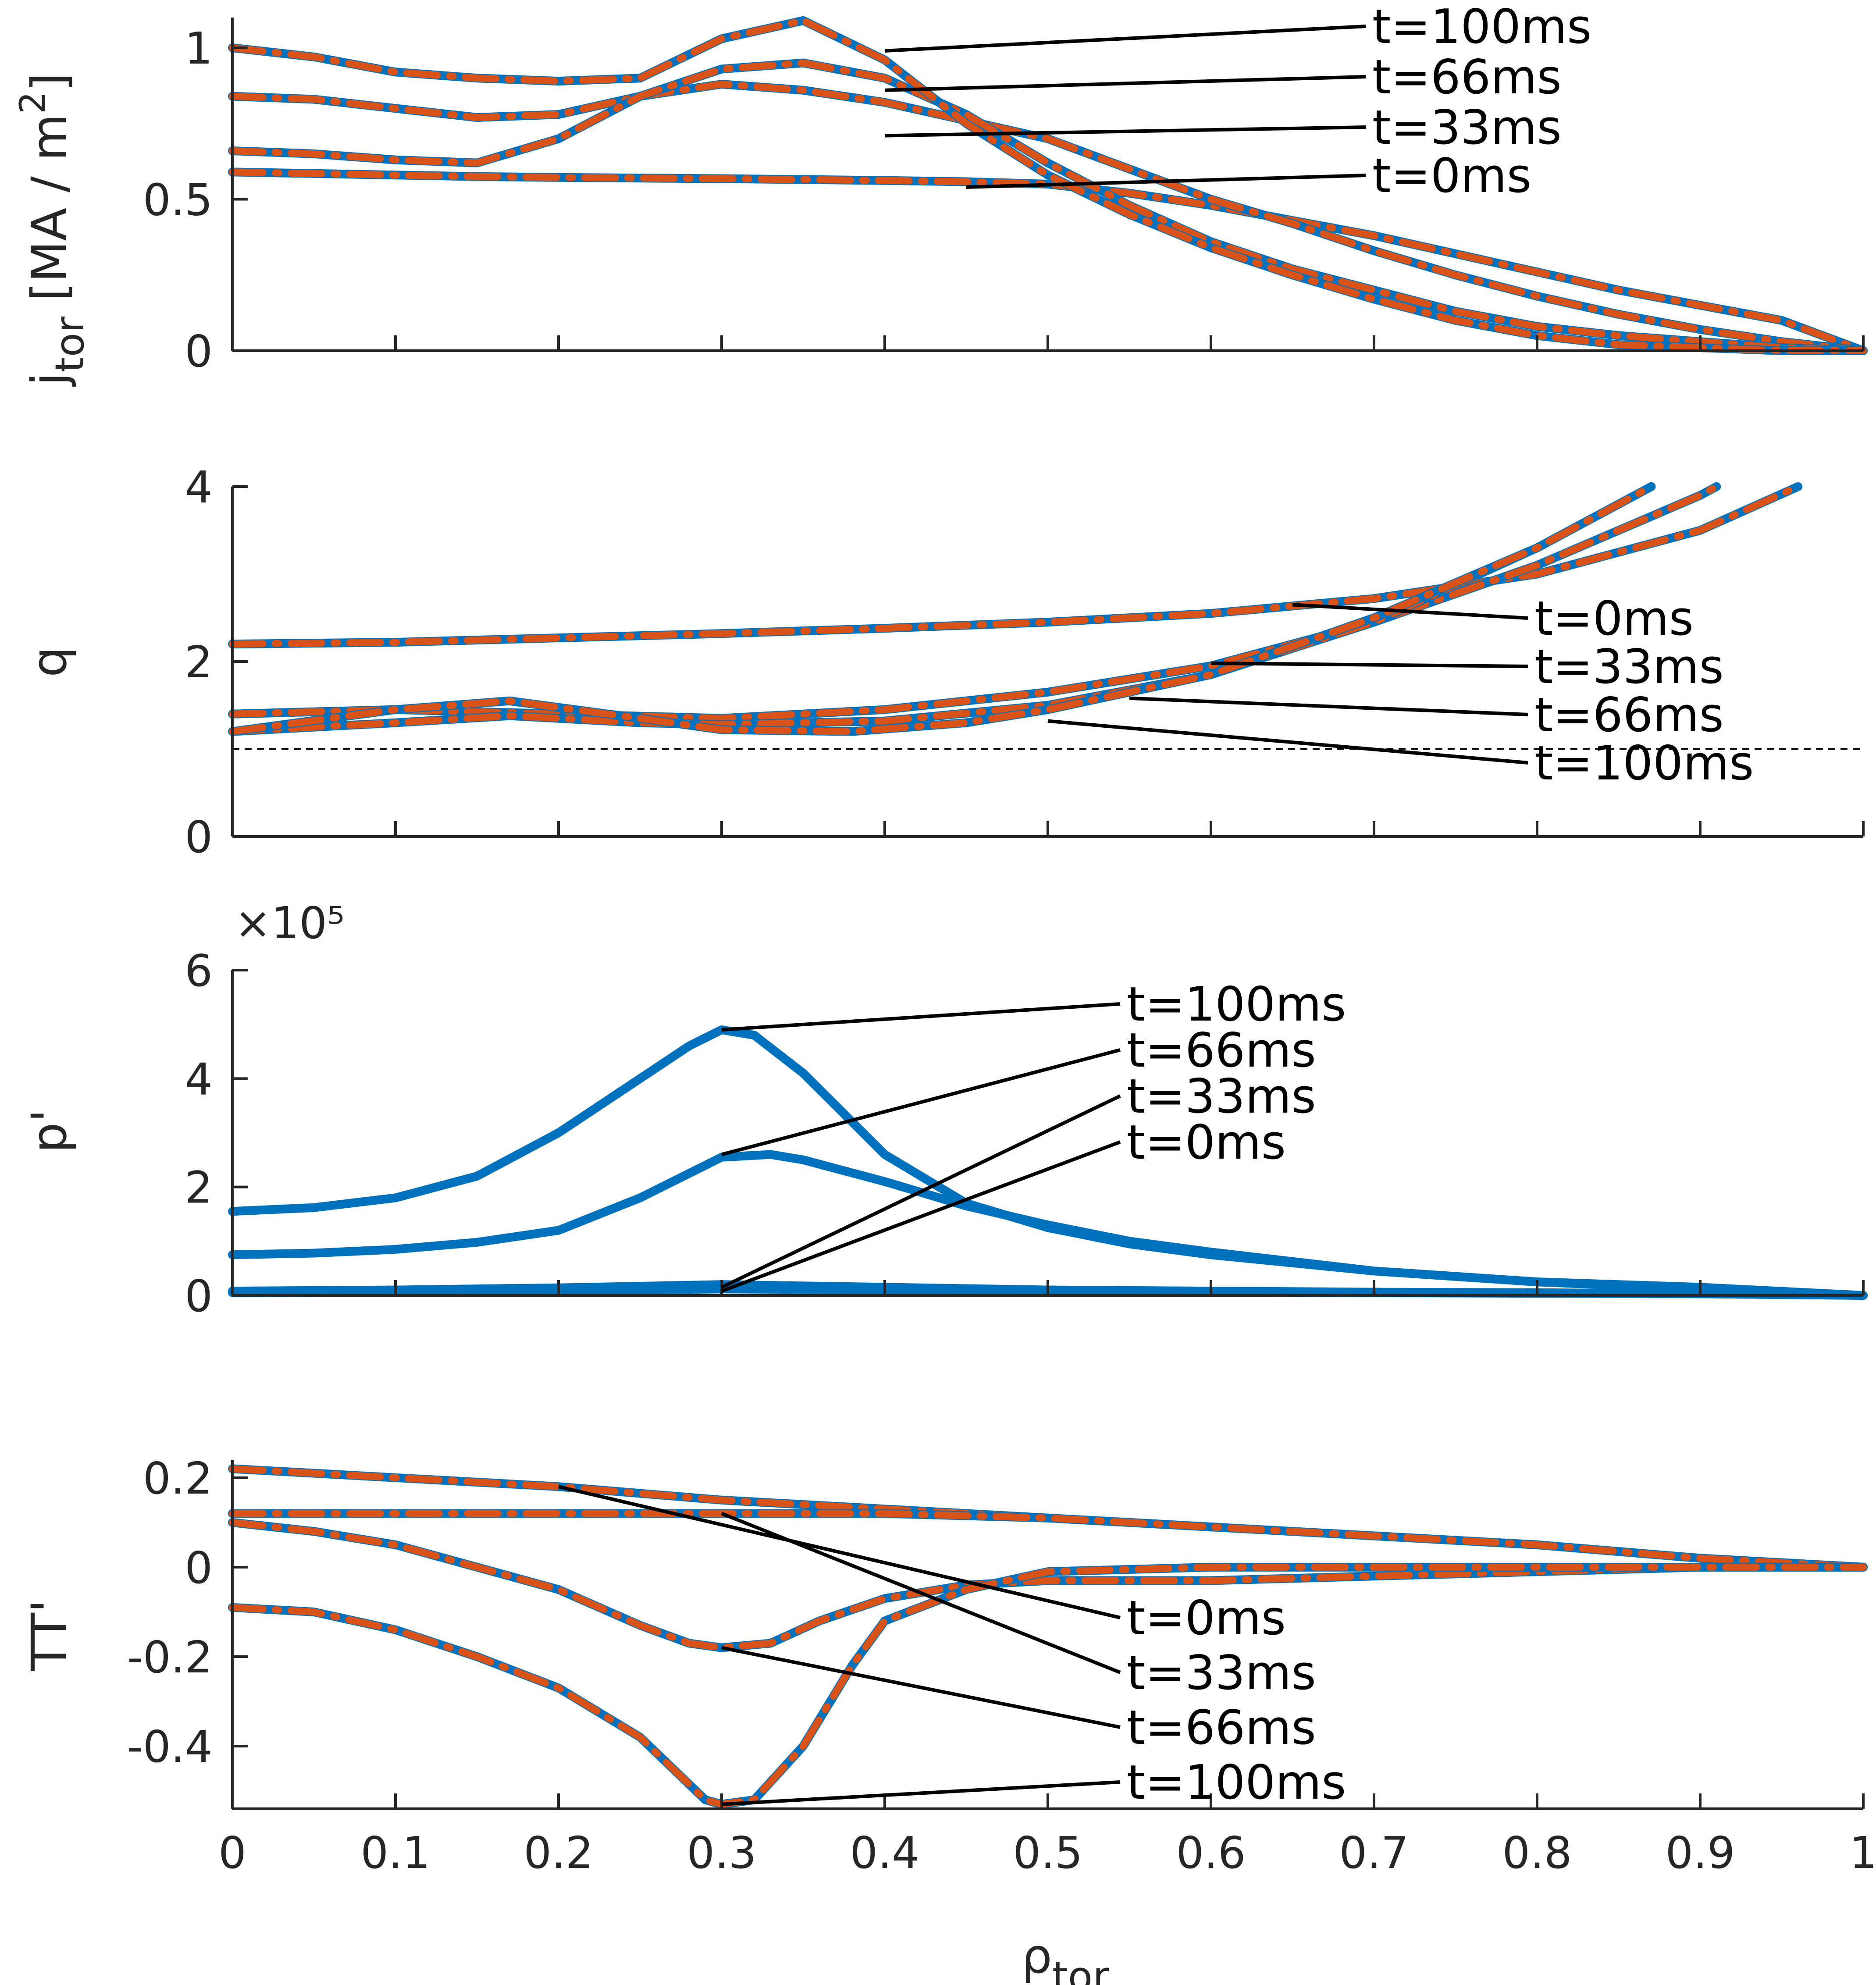 This screenshot has width=1876, height=1985. What do you see at coordinates (170, 1657) in the screenshot?
I see `y-tick-label: -0.2` at bounding box center [170, 1657].